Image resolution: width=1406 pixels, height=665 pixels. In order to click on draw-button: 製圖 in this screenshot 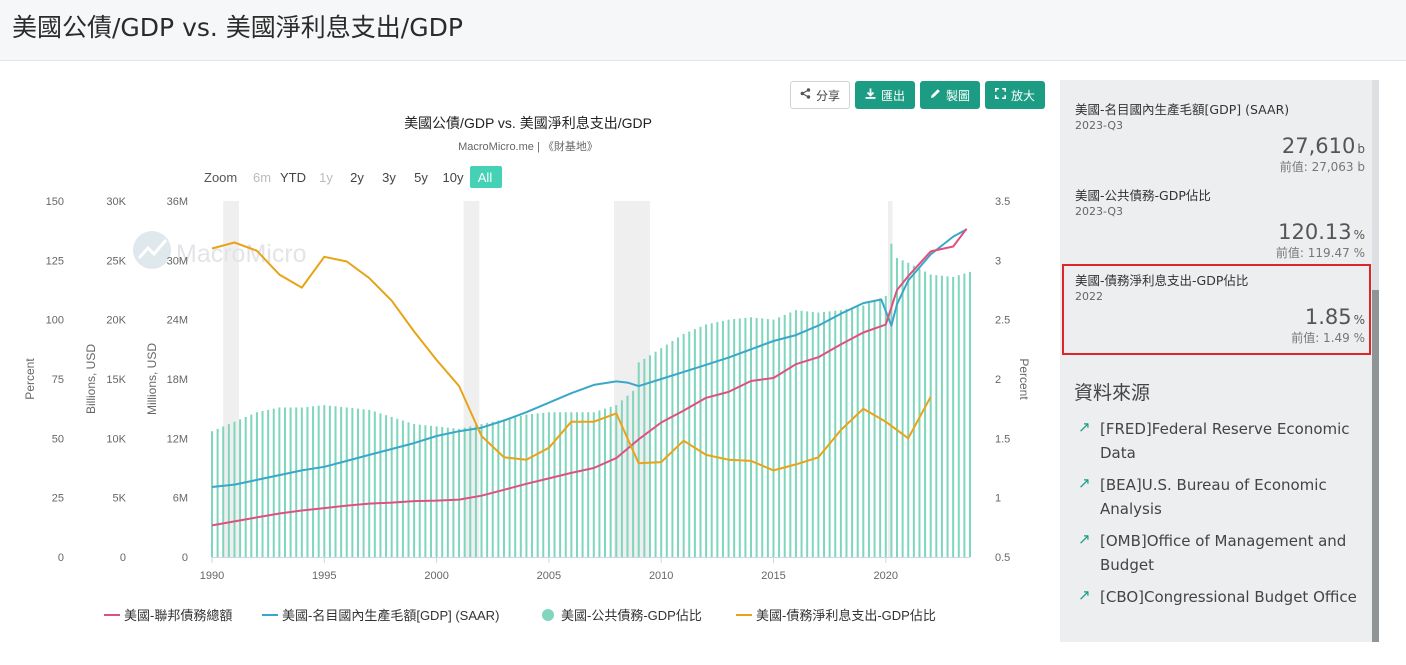, I will do `click(949, 95)`.